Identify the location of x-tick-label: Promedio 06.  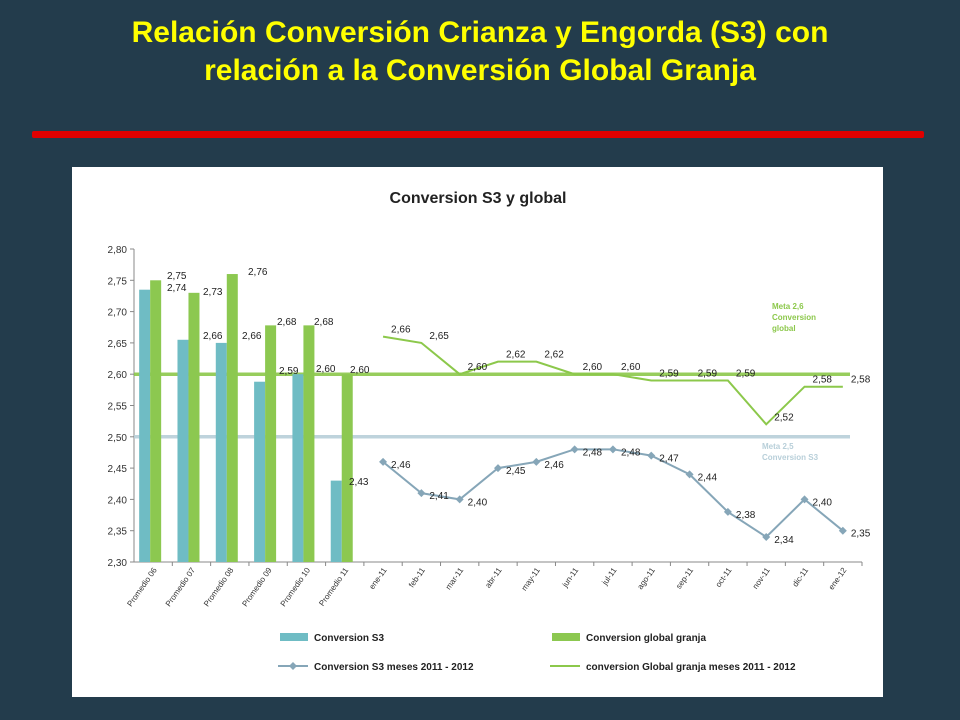
(142, 587).